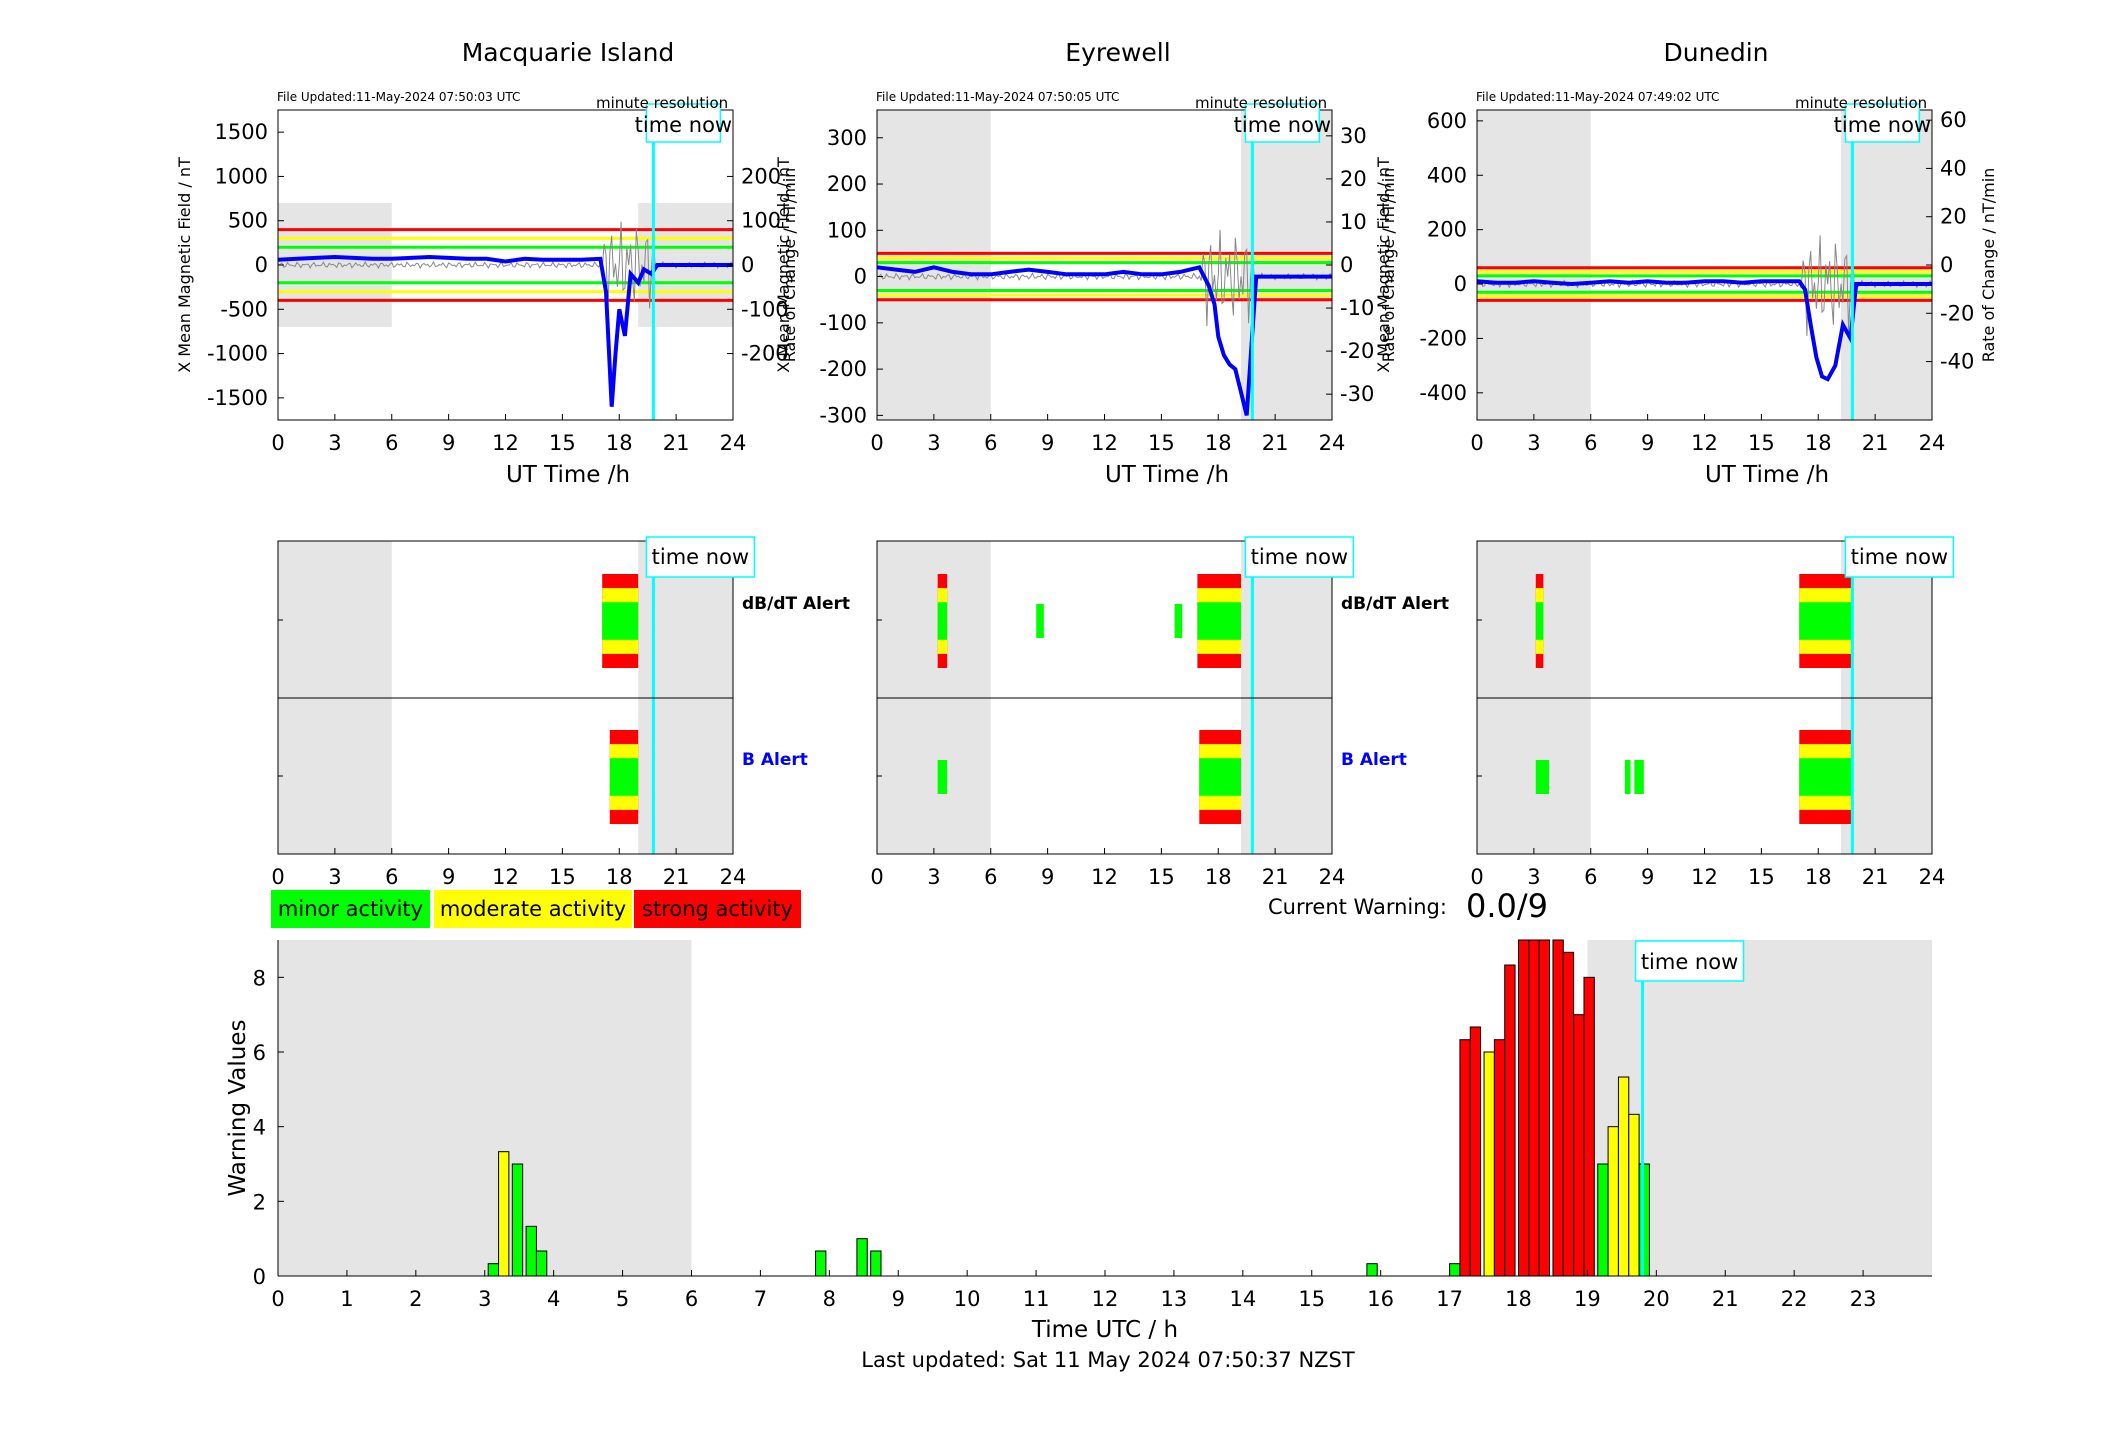  I want to click on y-tick-label: 400, so click(1447, 175).